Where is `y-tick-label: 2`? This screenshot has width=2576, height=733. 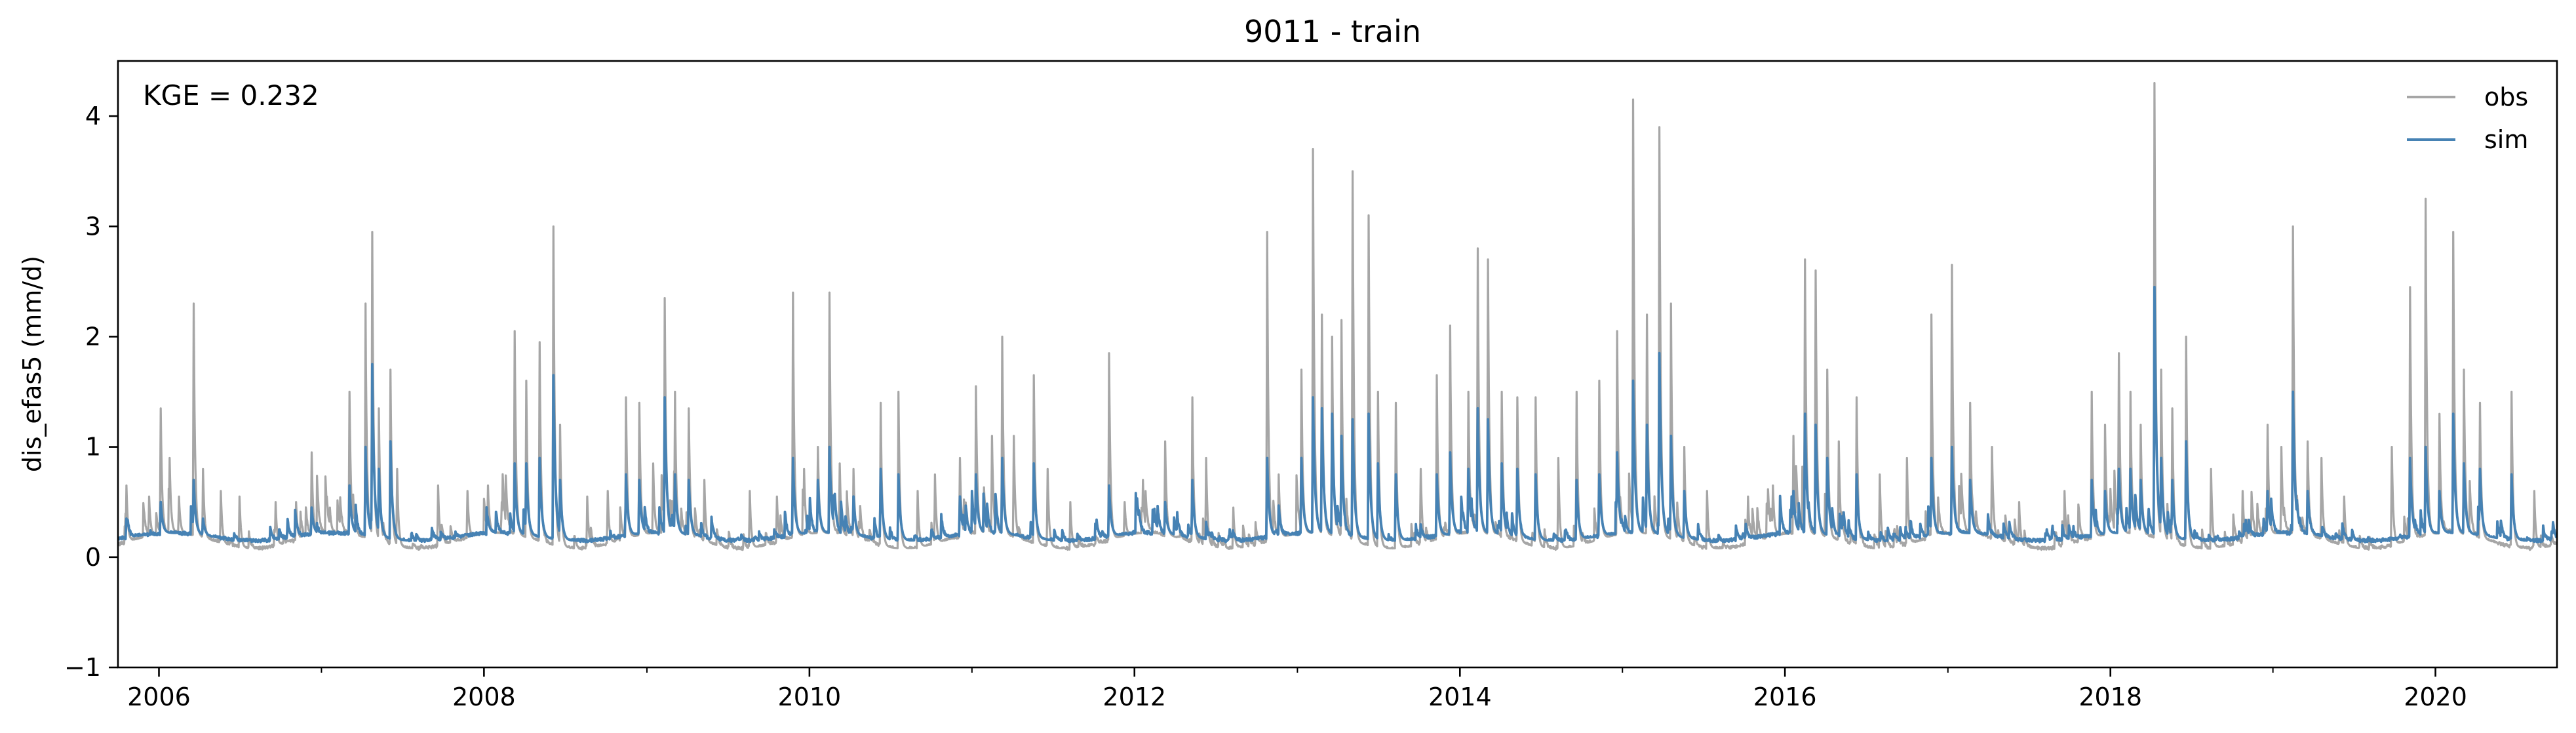
y-tick-label: 2 is located at coordinates (93, 336).